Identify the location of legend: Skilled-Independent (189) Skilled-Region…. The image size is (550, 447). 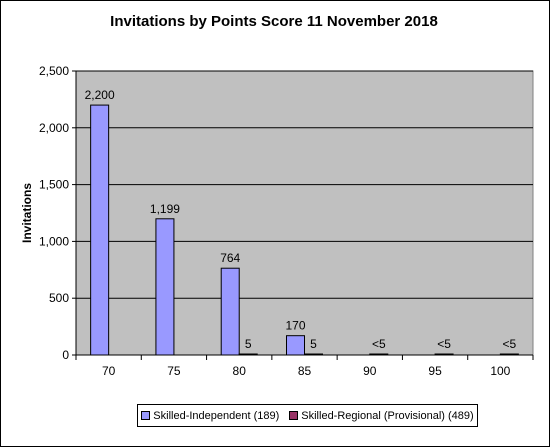
(307, 415).